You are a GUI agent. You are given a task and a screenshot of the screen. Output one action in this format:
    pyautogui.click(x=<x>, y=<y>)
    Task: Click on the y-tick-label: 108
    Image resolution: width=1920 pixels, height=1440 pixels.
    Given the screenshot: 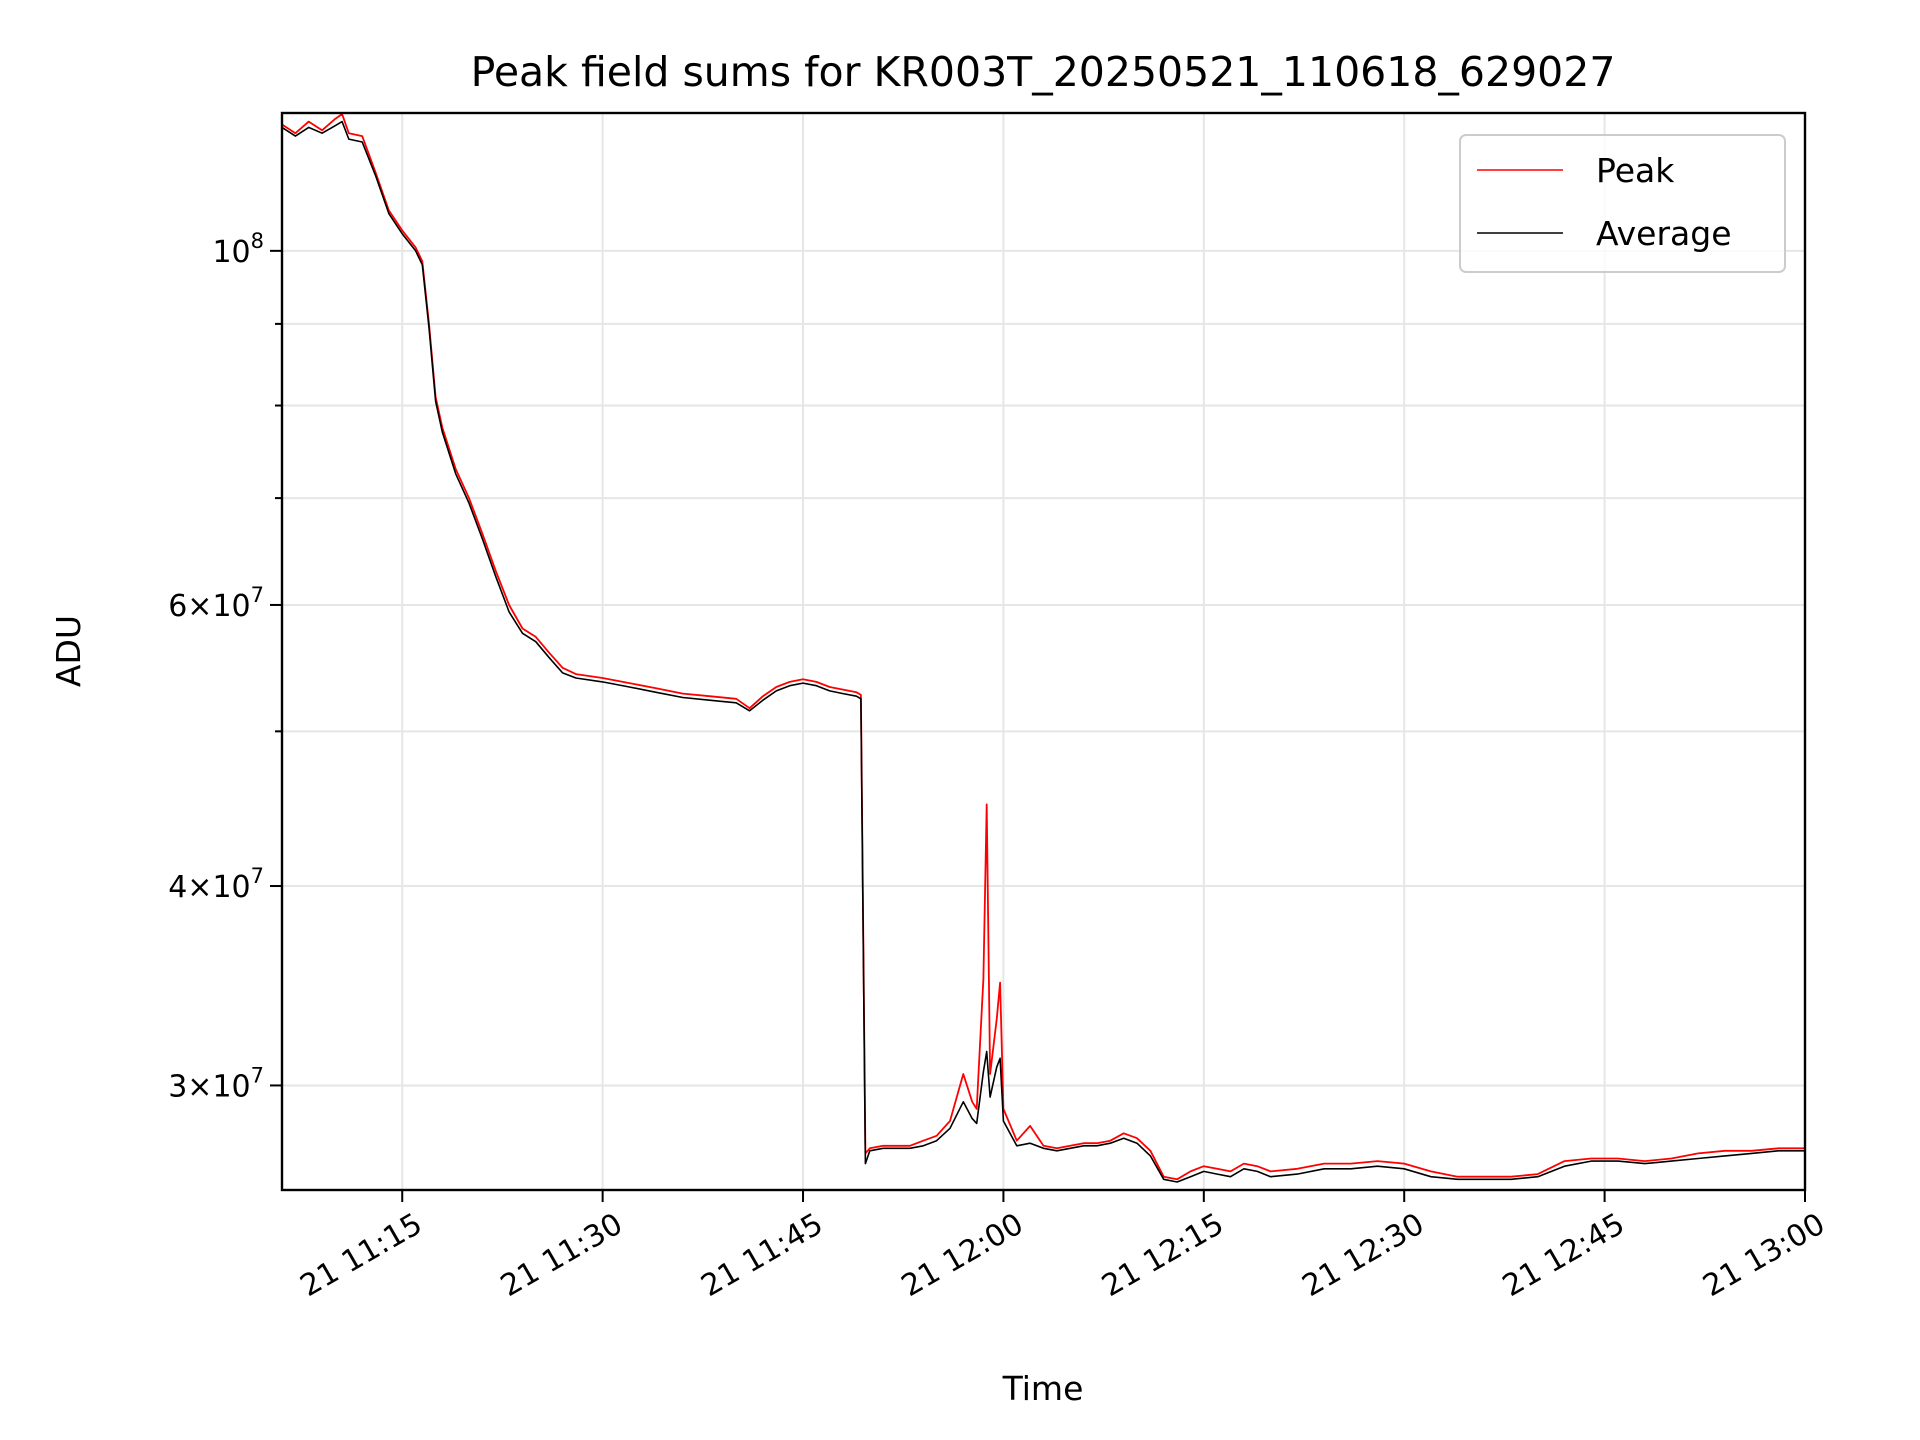 What is the action you would take?
    pyautogui.click(x=238, y=249)
    